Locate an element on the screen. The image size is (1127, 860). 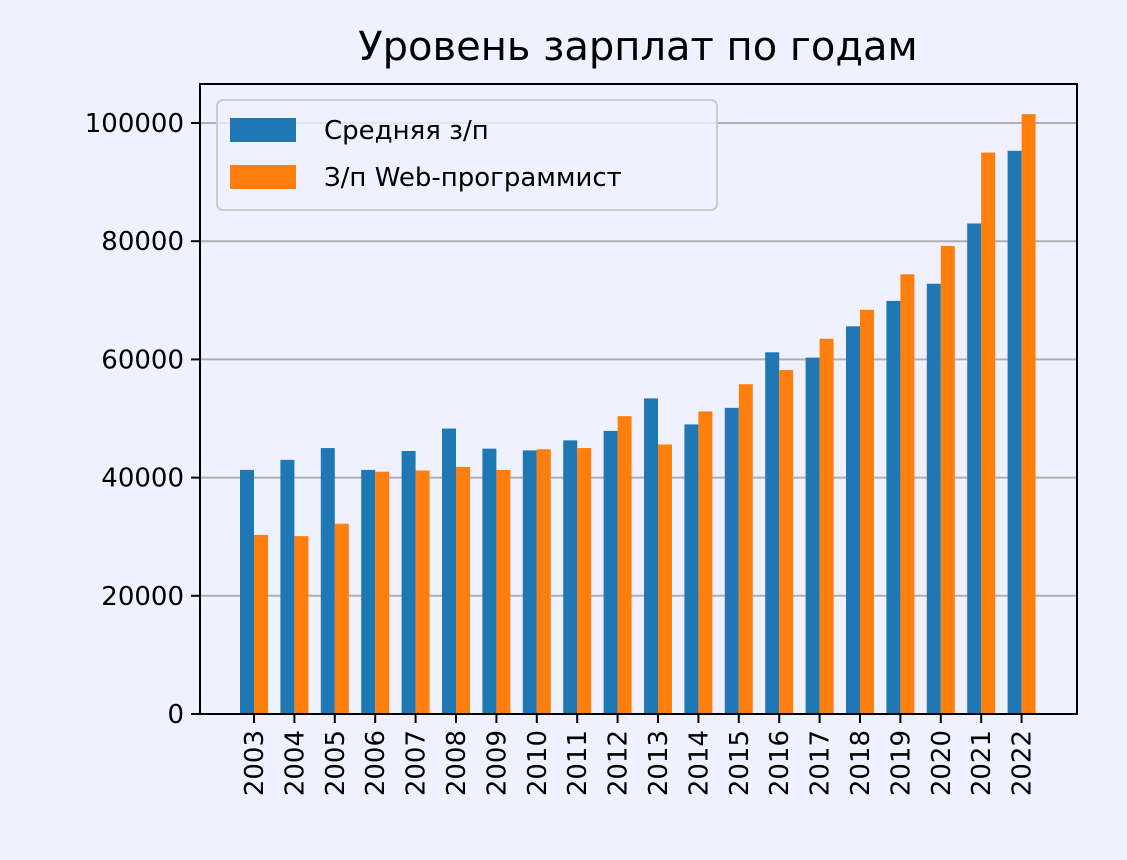
x-tick-label: 2004 is located at coordinates (295, 763).